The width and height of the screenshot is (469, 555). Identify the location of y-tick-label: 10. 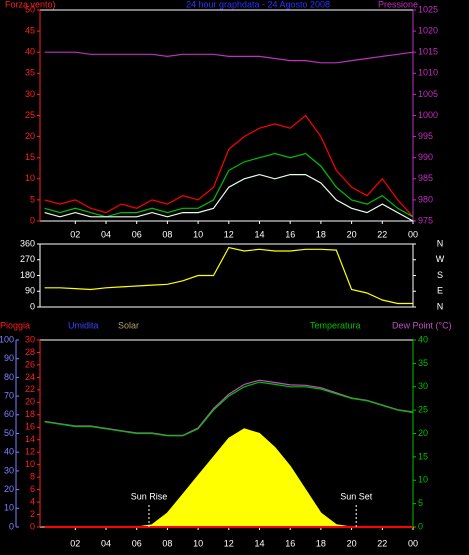
(30, 464).